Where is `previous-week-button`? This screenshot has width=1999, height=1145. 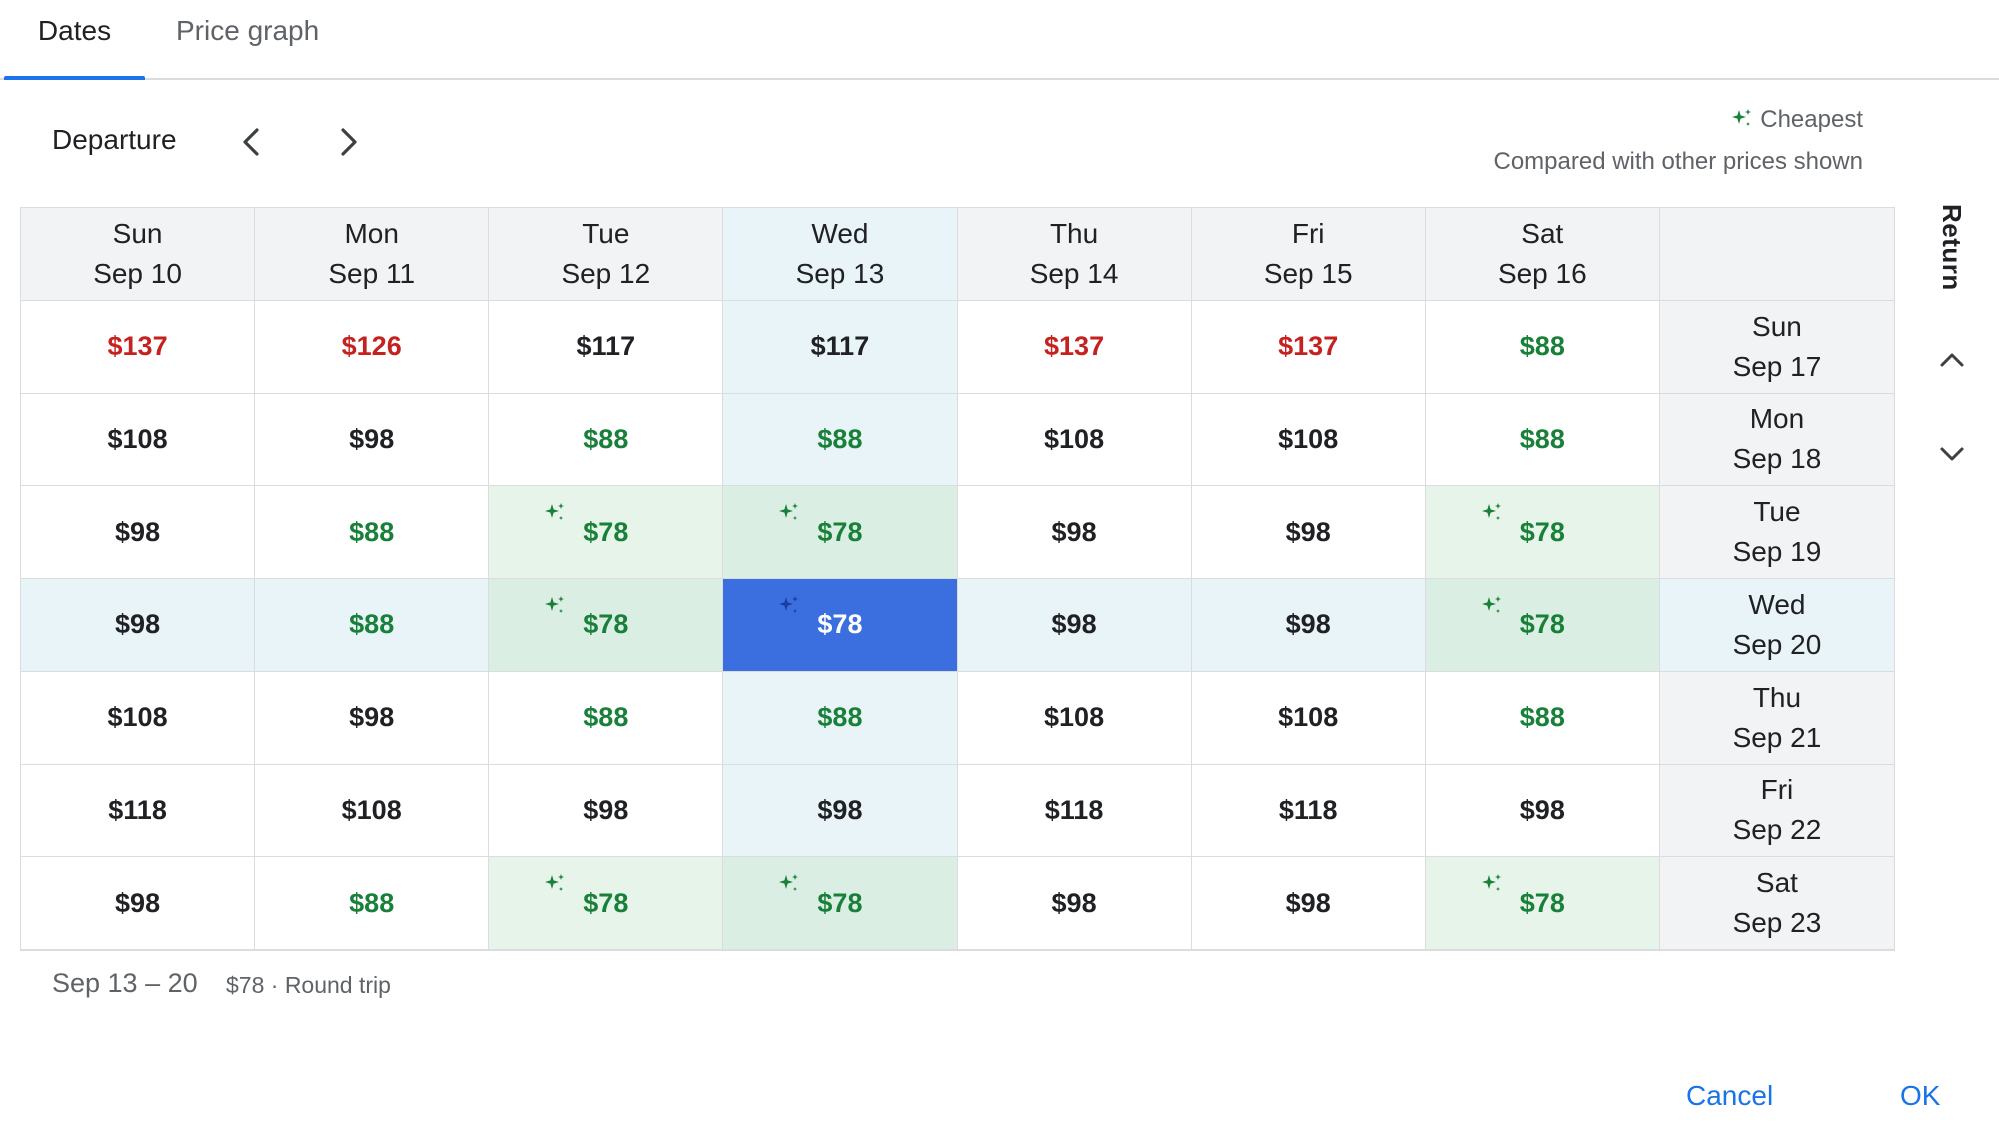
previous-week-button is located at coordinates (252, 142).